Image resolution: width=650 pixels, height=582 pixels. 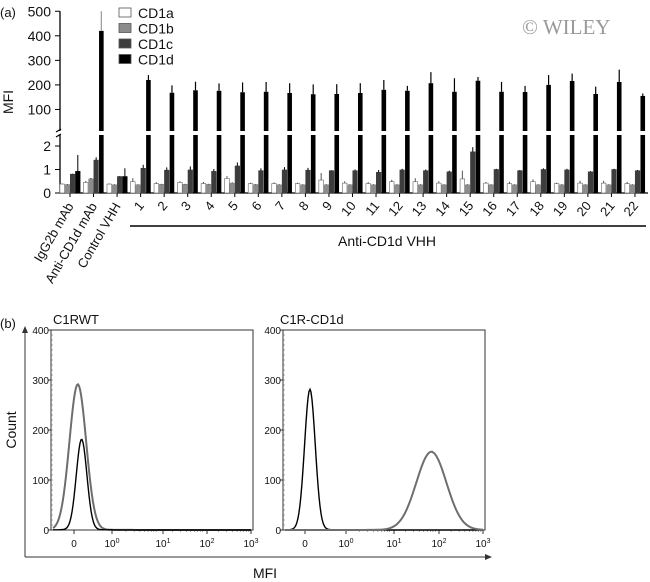 I want to click on histogram-frame, so click(x=384, y=430).